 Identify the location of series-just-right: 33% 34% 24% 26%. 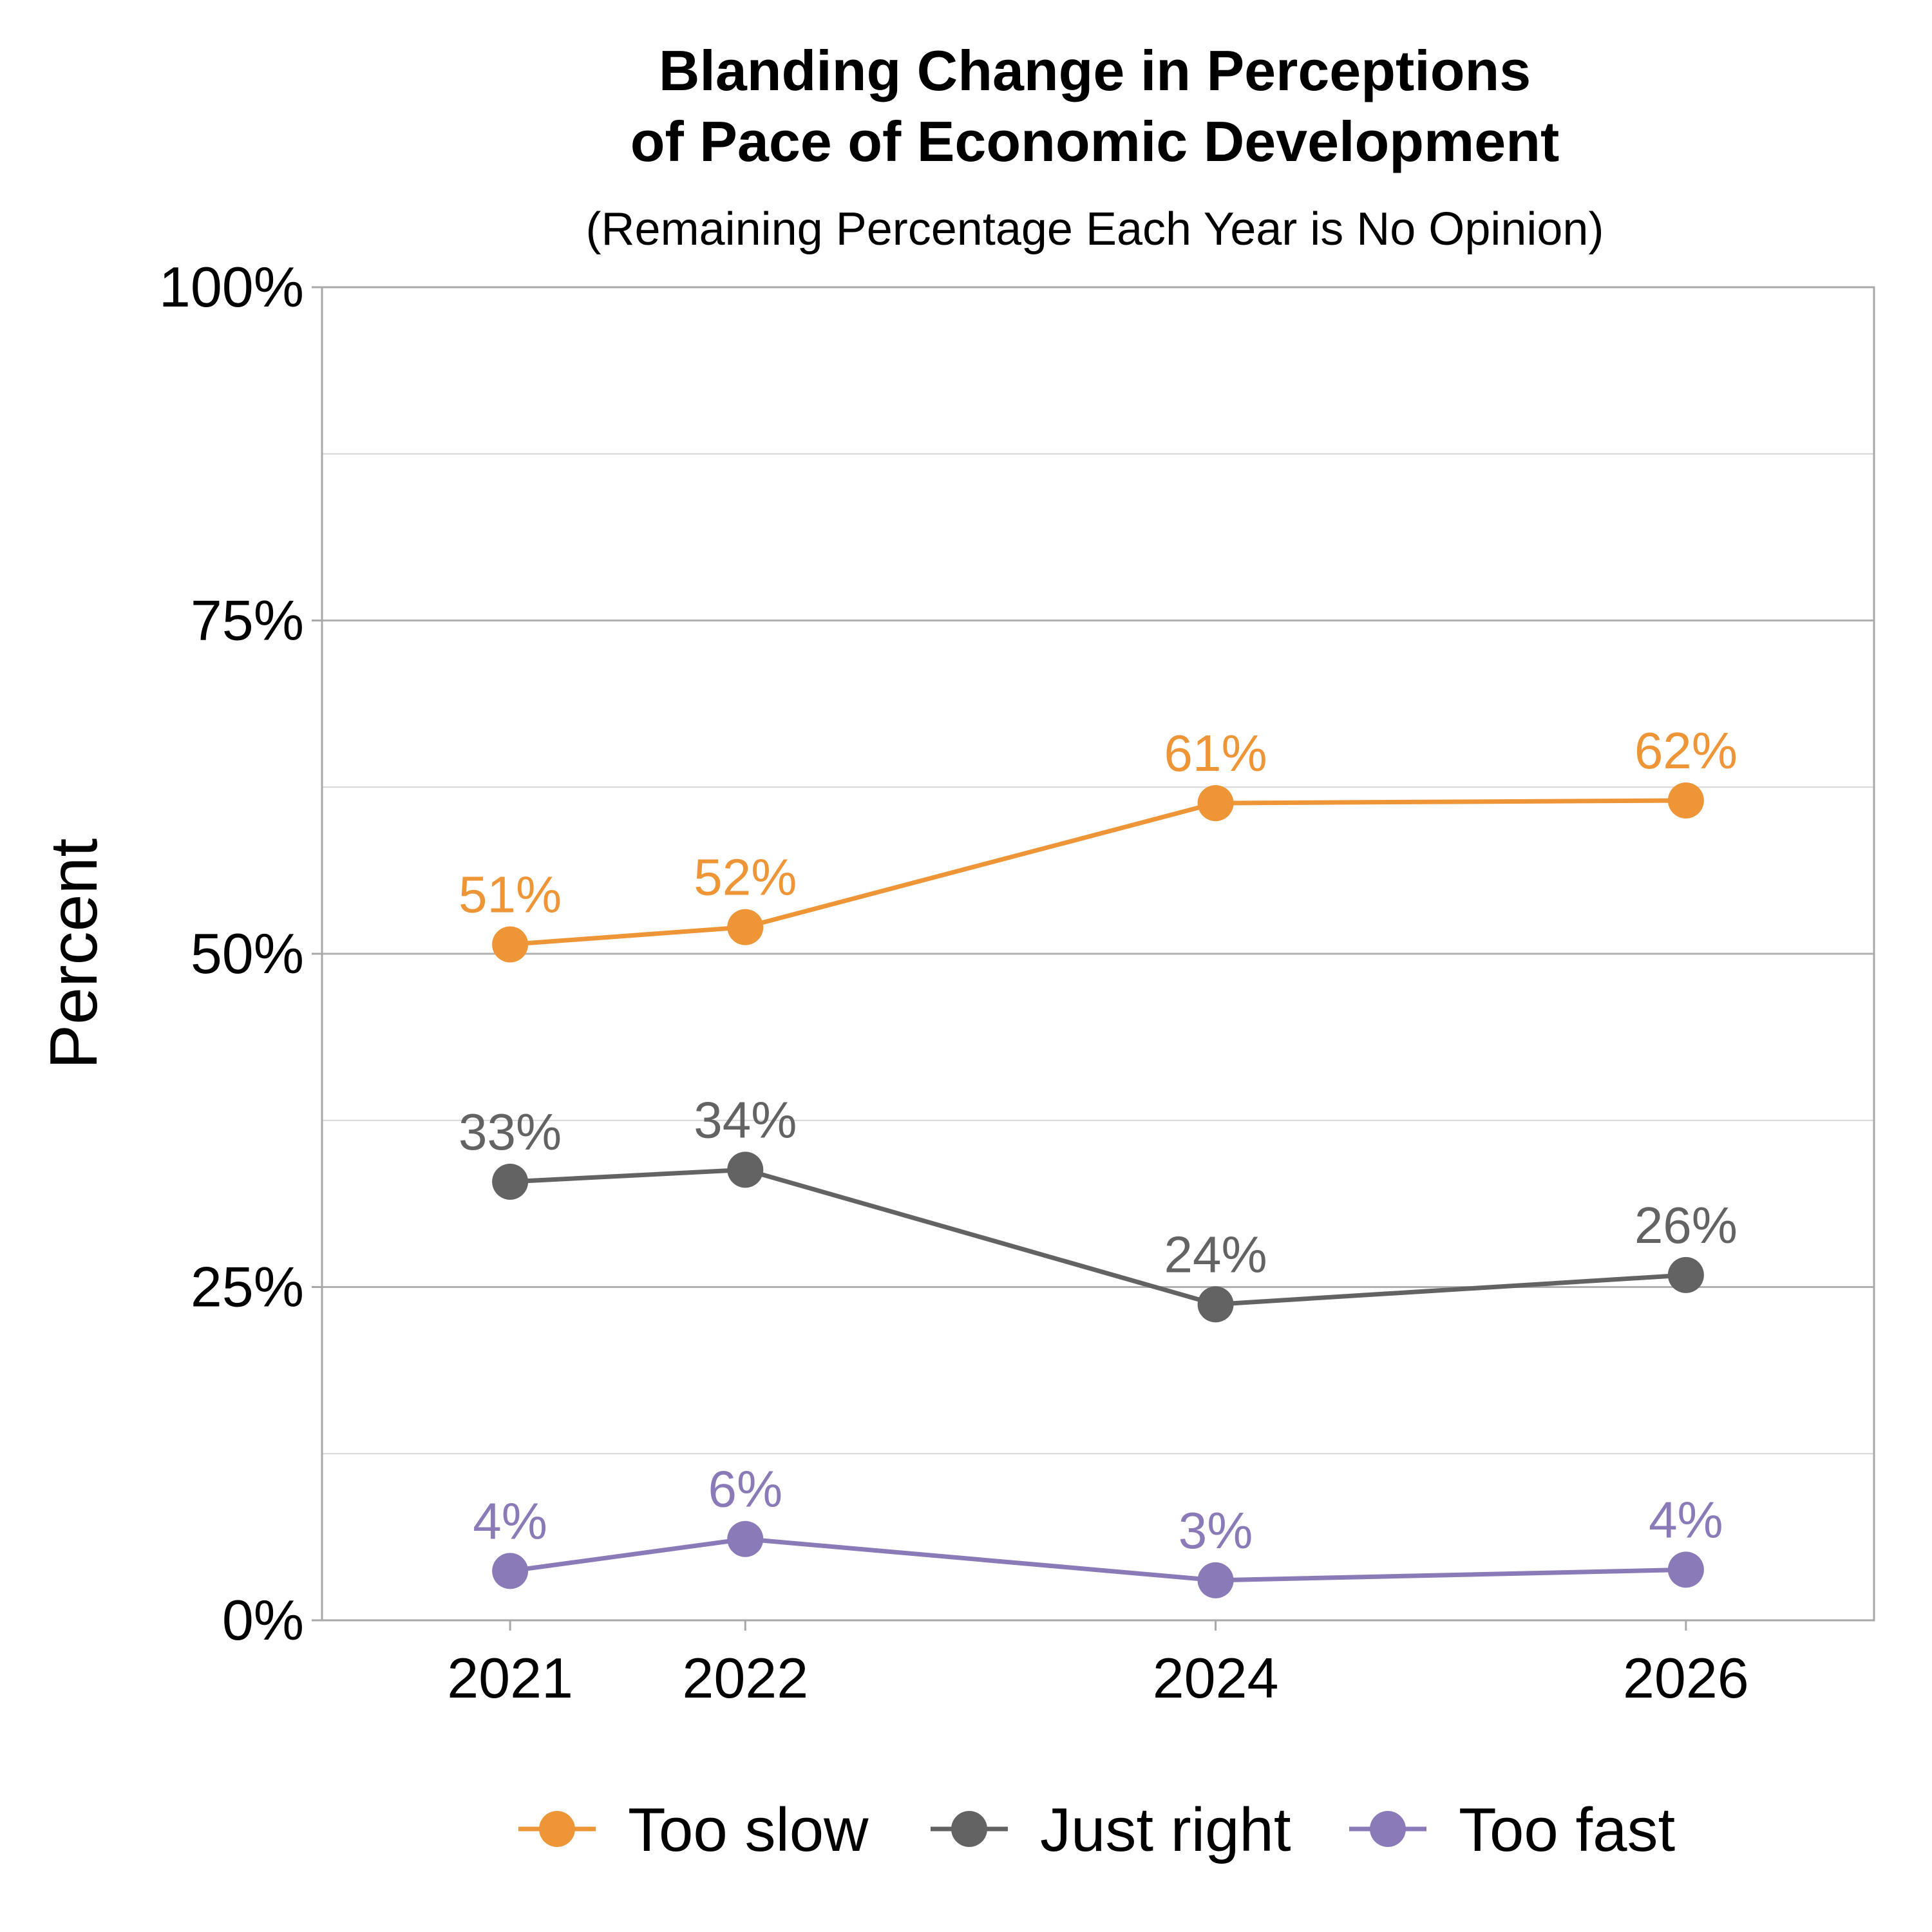
(1098, 1207).